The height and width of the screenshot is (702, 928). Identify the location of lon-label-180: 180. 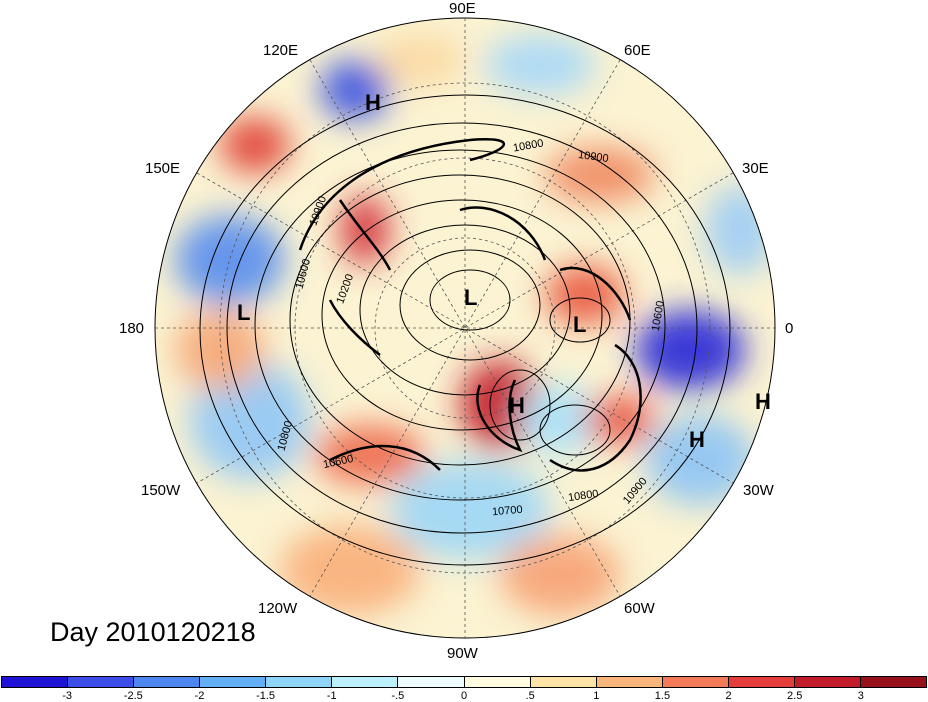
(132, 328).